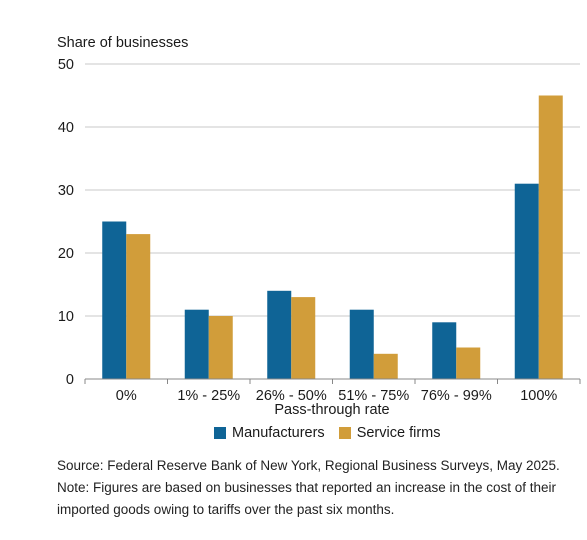  I want to click on x-tick-label: 100%, so click(538, 396).